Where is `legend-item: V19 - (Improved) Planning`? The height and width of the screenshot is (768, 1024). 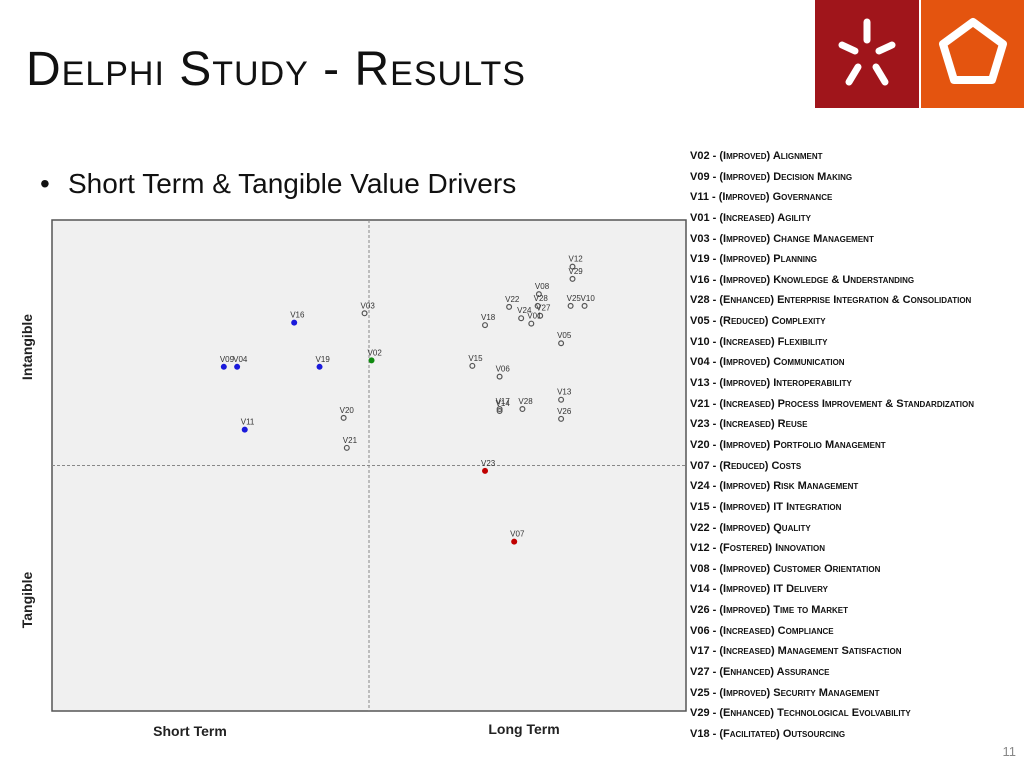
legend-item: V19 - (Improved) Planning is located at coordinates (754, 259).